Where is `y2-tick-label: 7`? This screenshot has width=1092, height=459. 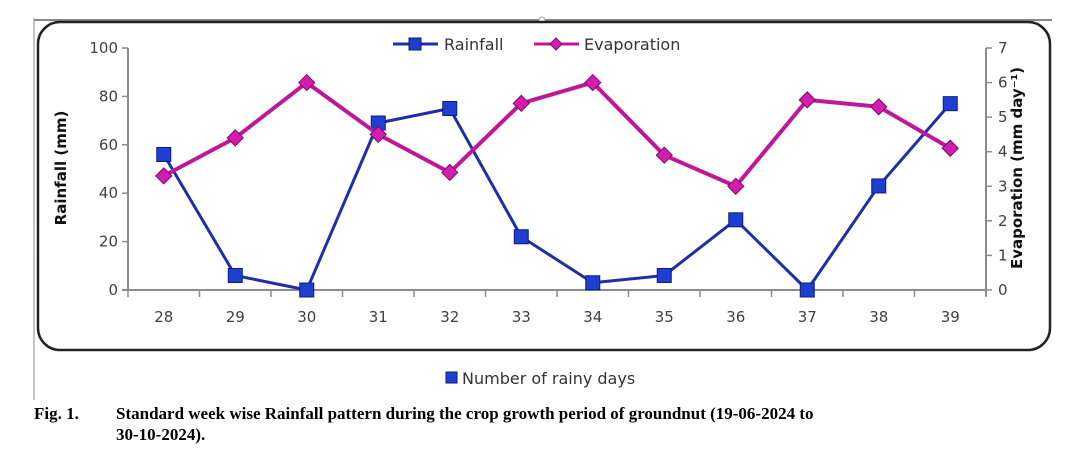 y2-tick-label: 7 is located at coordinates (1003, 48).